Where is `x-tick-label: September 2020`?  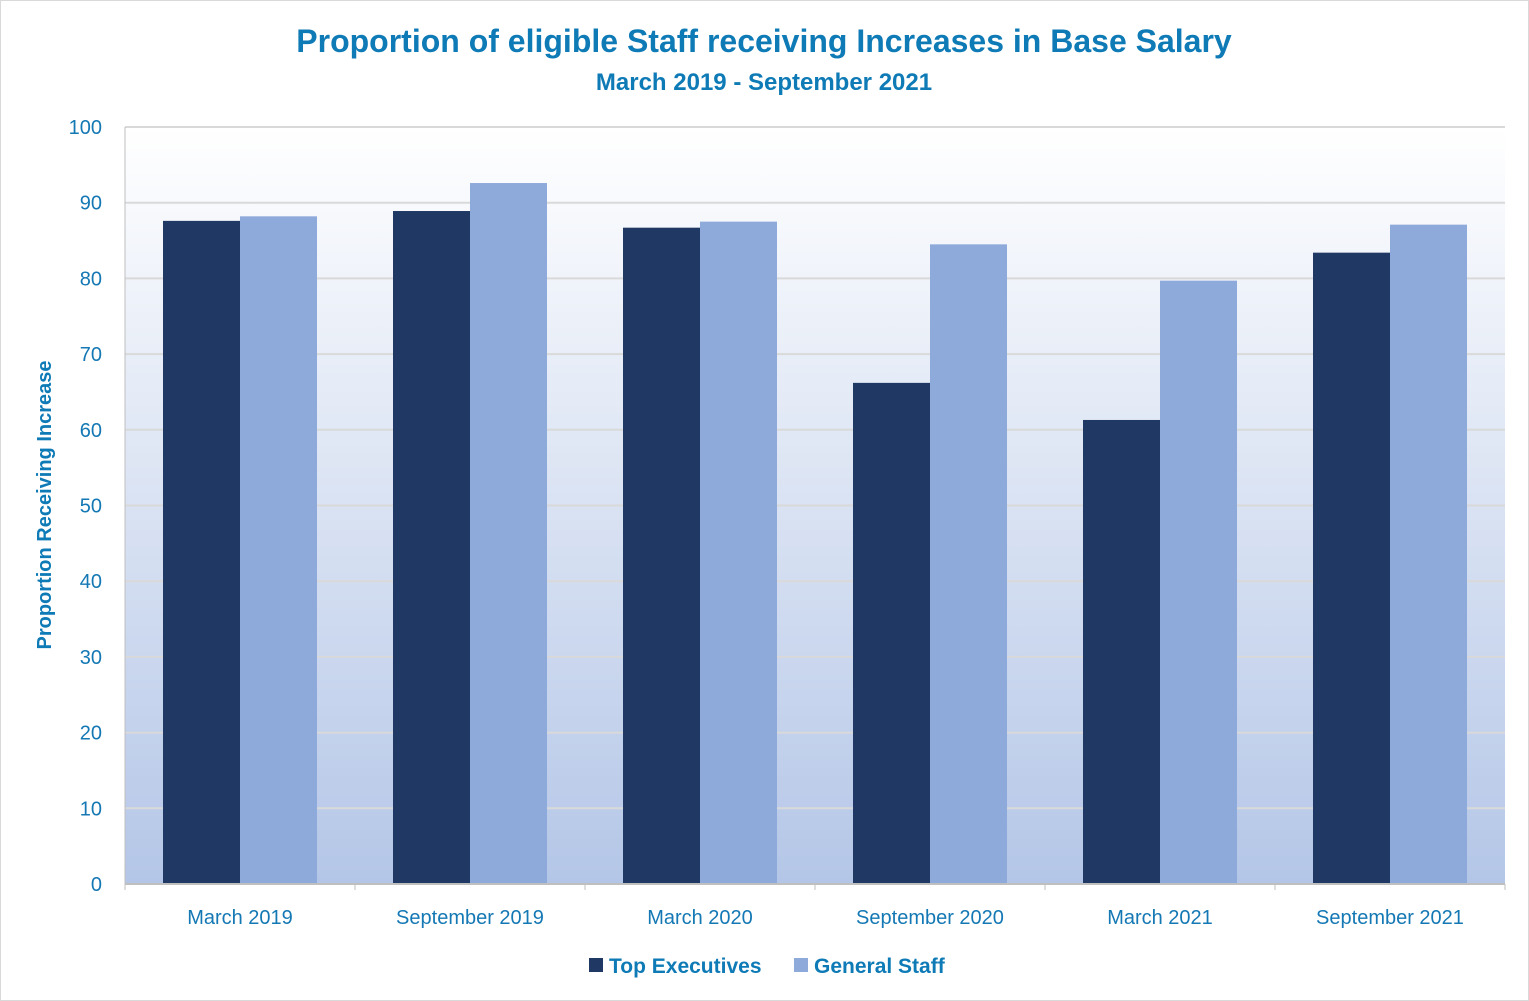 x-tick-label: September 2020 is located at coordinates (930, 918).